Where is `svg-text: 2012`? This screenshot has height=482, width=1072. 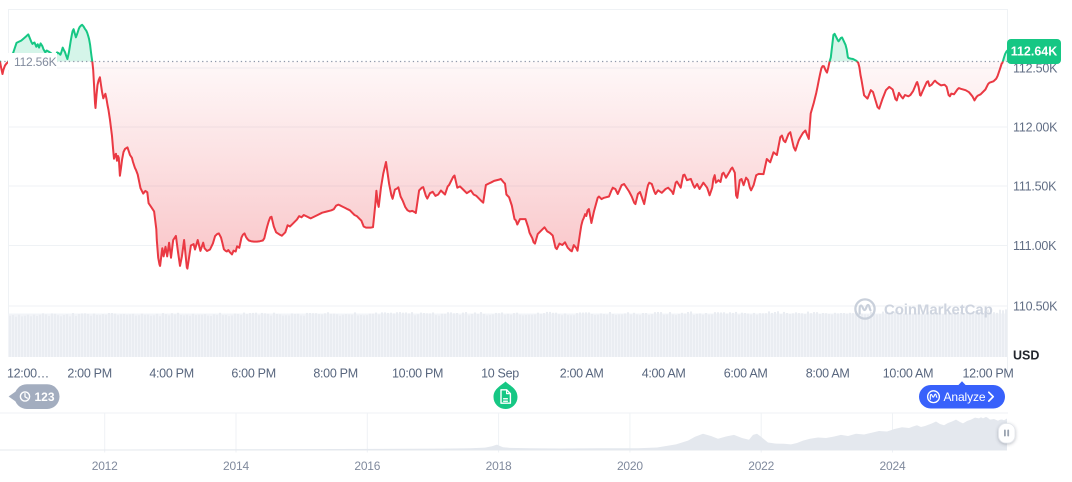
svg-text: 2012 is located at coordinates (105, 466).